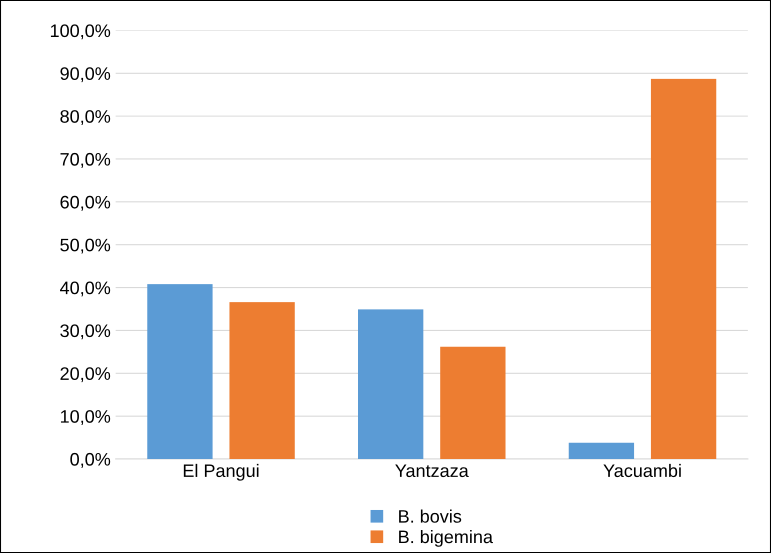 This screenshot has height=553, width=771. Describe the element at coordinates (90, 460) in the screenshot. I see `y-tick-label: 0,0%` at that location.